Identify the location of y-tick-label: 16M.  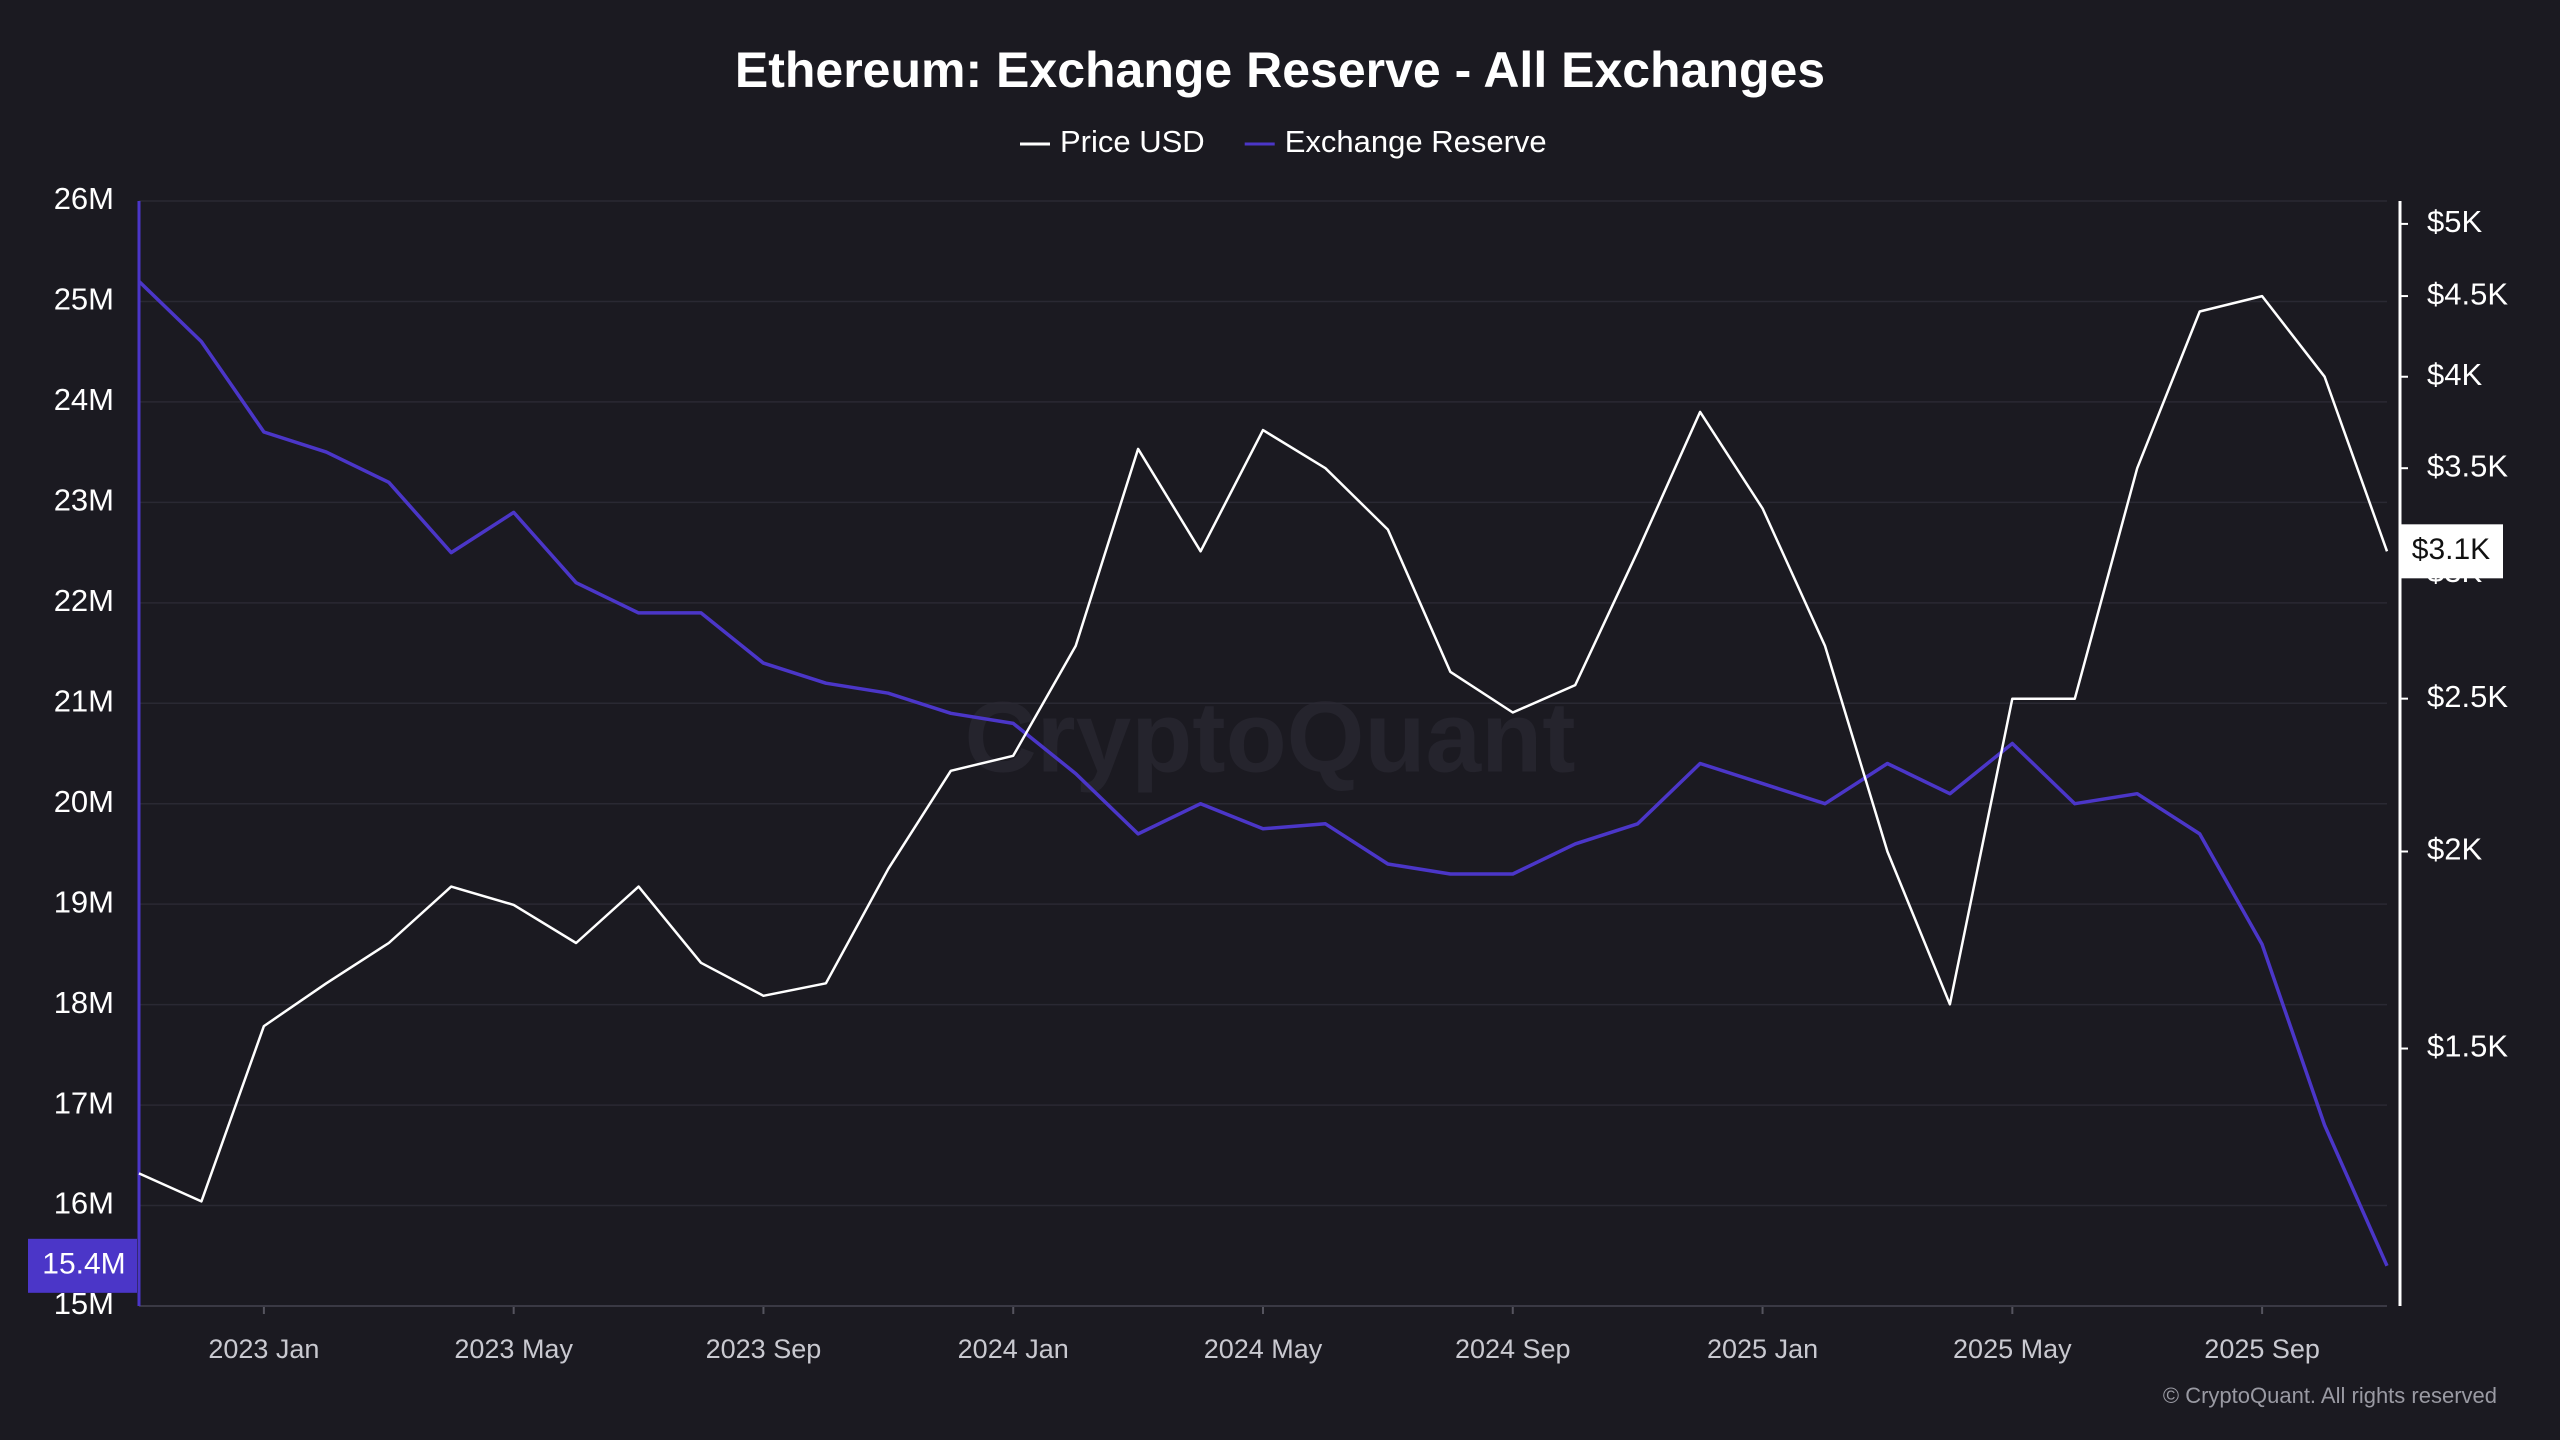
(84, 1203).